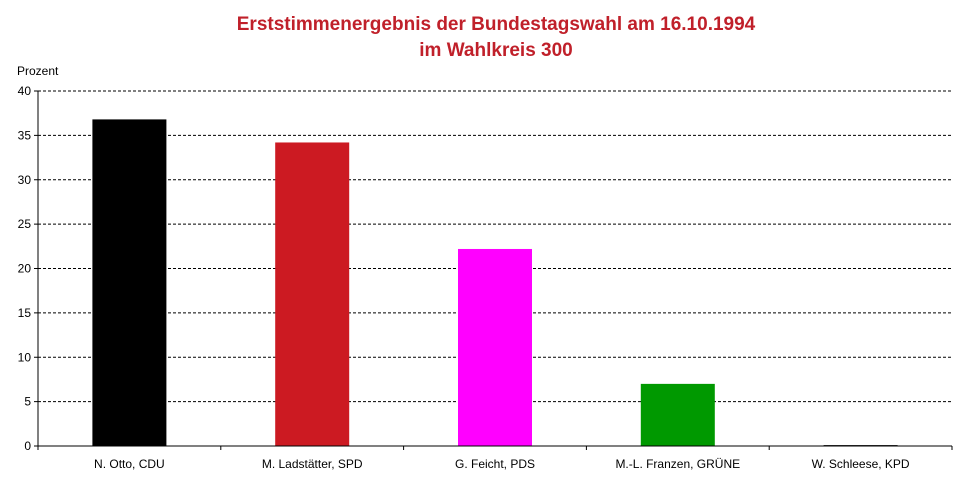 The width and height of the screenshot is (960, 480). Describe the element at coordinates (38, 71) in the screenshot. I see `y-axis-label: Prozent` at that location.